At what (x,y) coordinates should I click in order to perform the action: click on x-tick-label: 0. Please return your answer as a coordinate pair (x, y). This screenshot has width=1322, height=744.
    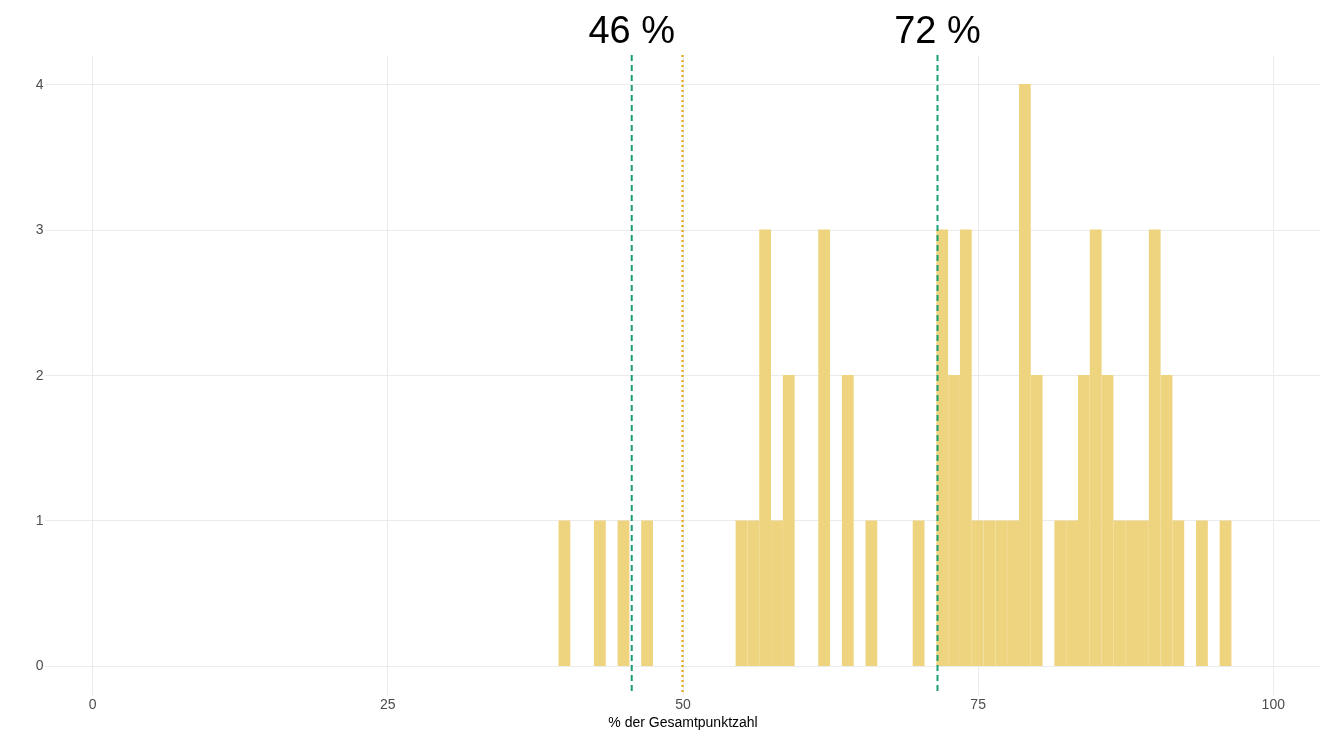
    Looking at the image, I should click on (92, 703).